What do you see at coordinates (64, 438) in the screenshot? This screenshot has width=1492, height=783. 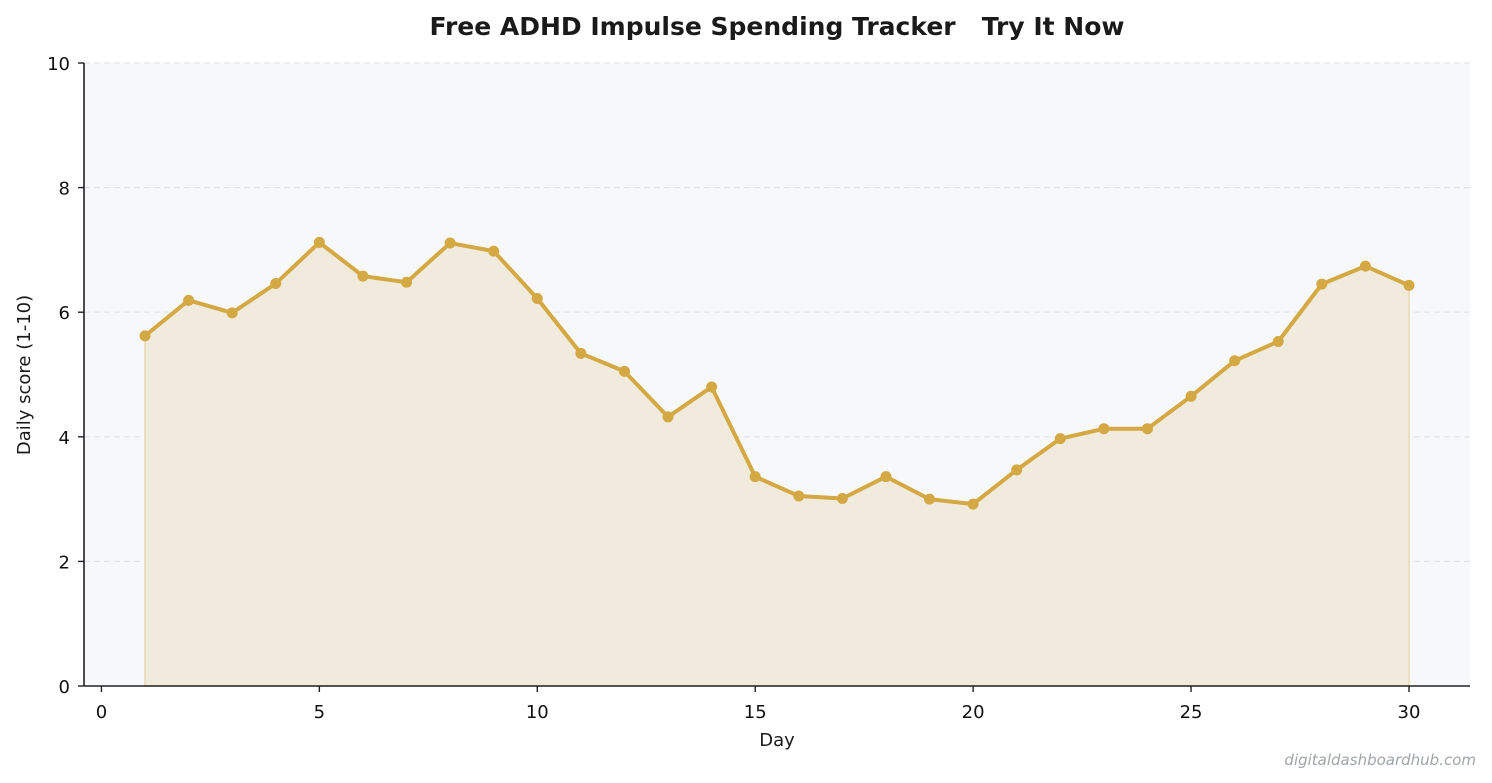 I see `y-tick-label-4: 4` at bounding box center [64, 438].